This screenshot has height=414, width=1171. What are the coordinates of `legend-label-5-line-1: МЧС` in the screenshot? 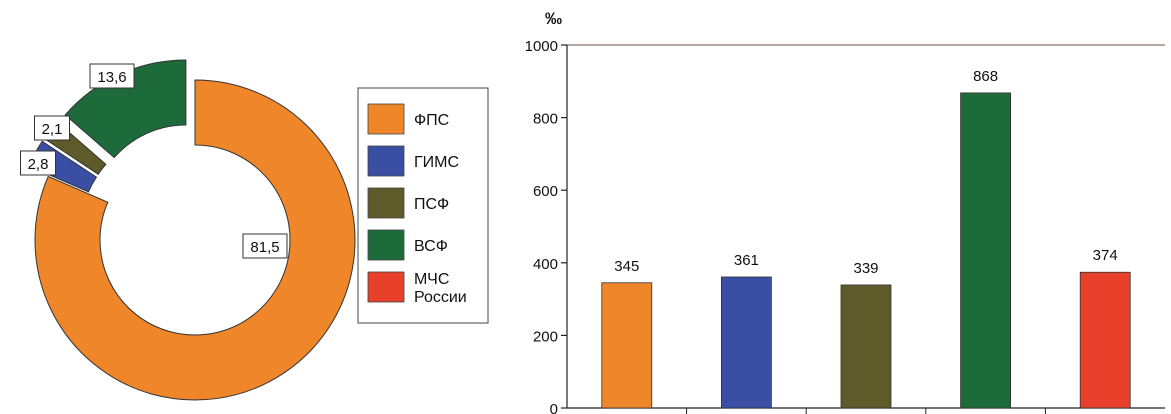 It's located at (431, 279).